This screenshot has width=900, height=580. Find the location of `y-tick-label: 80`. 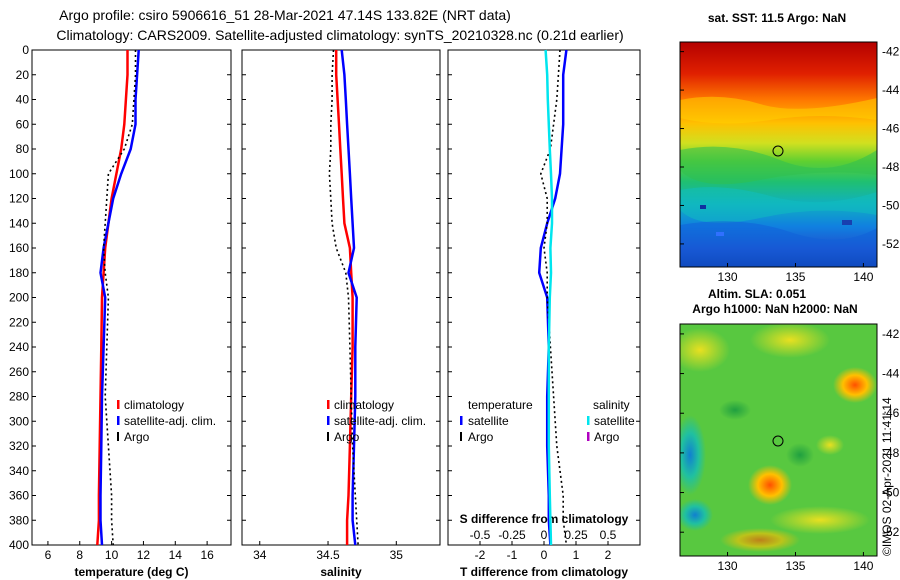

y-tick-label: 80 is located at coordinates (23, 149).